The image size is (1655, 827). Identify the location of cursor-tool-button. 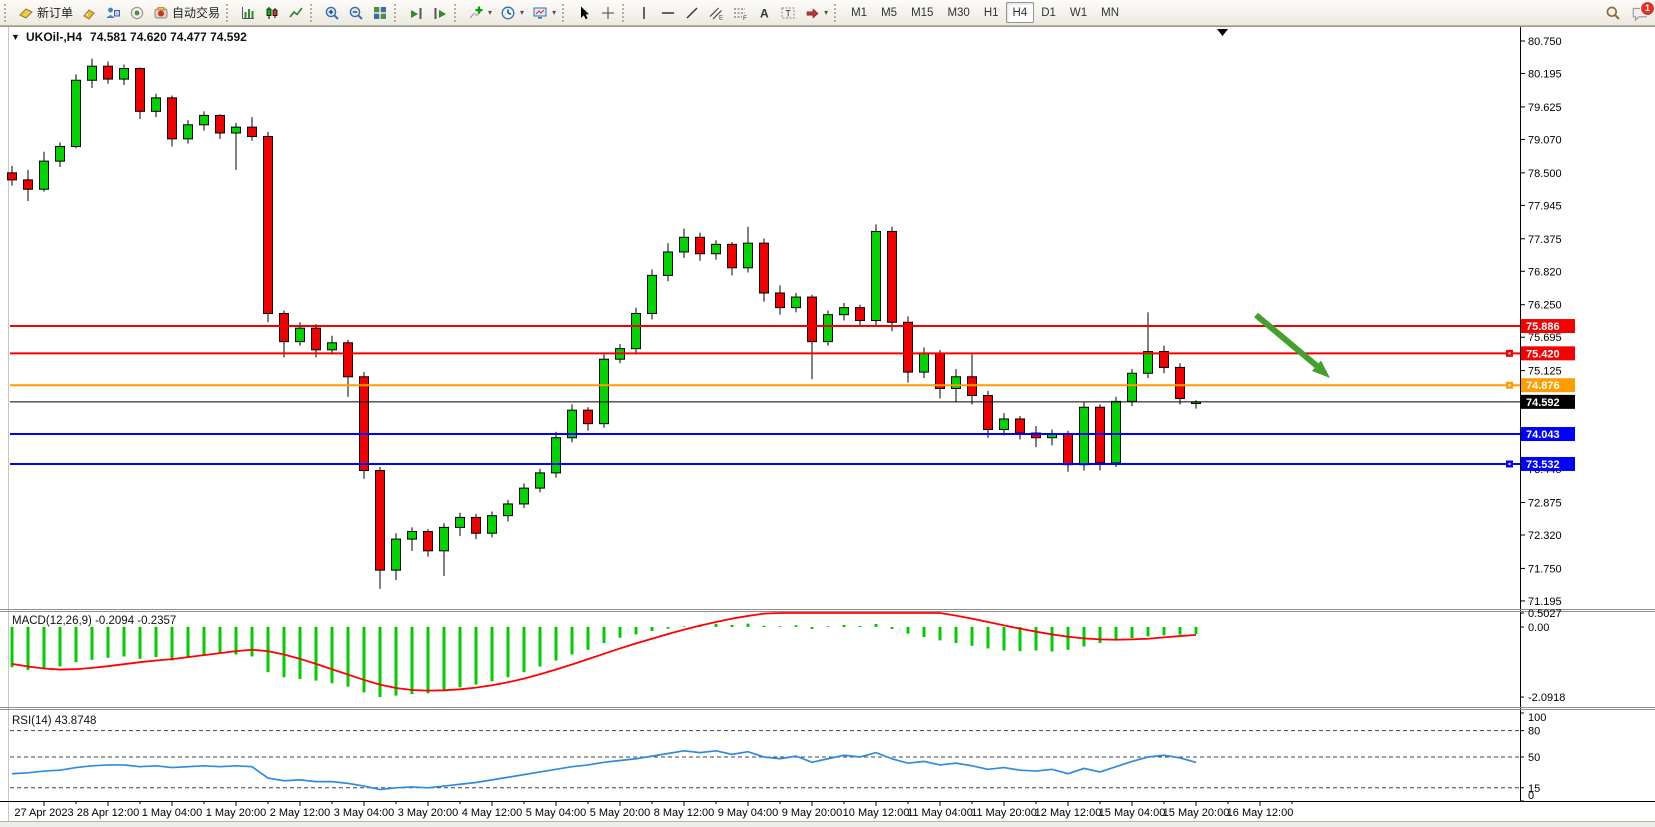
(584, 12).